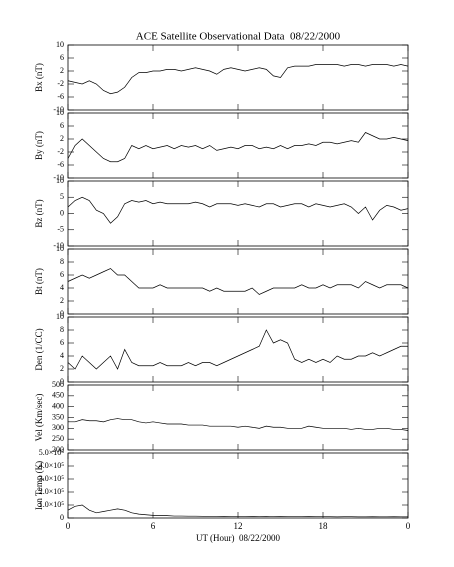 The image size is (454, 567). Describe the element at coordinates (39, 213) in the screenshot. I see `y-axis-label: Bz (nT)` at that location.